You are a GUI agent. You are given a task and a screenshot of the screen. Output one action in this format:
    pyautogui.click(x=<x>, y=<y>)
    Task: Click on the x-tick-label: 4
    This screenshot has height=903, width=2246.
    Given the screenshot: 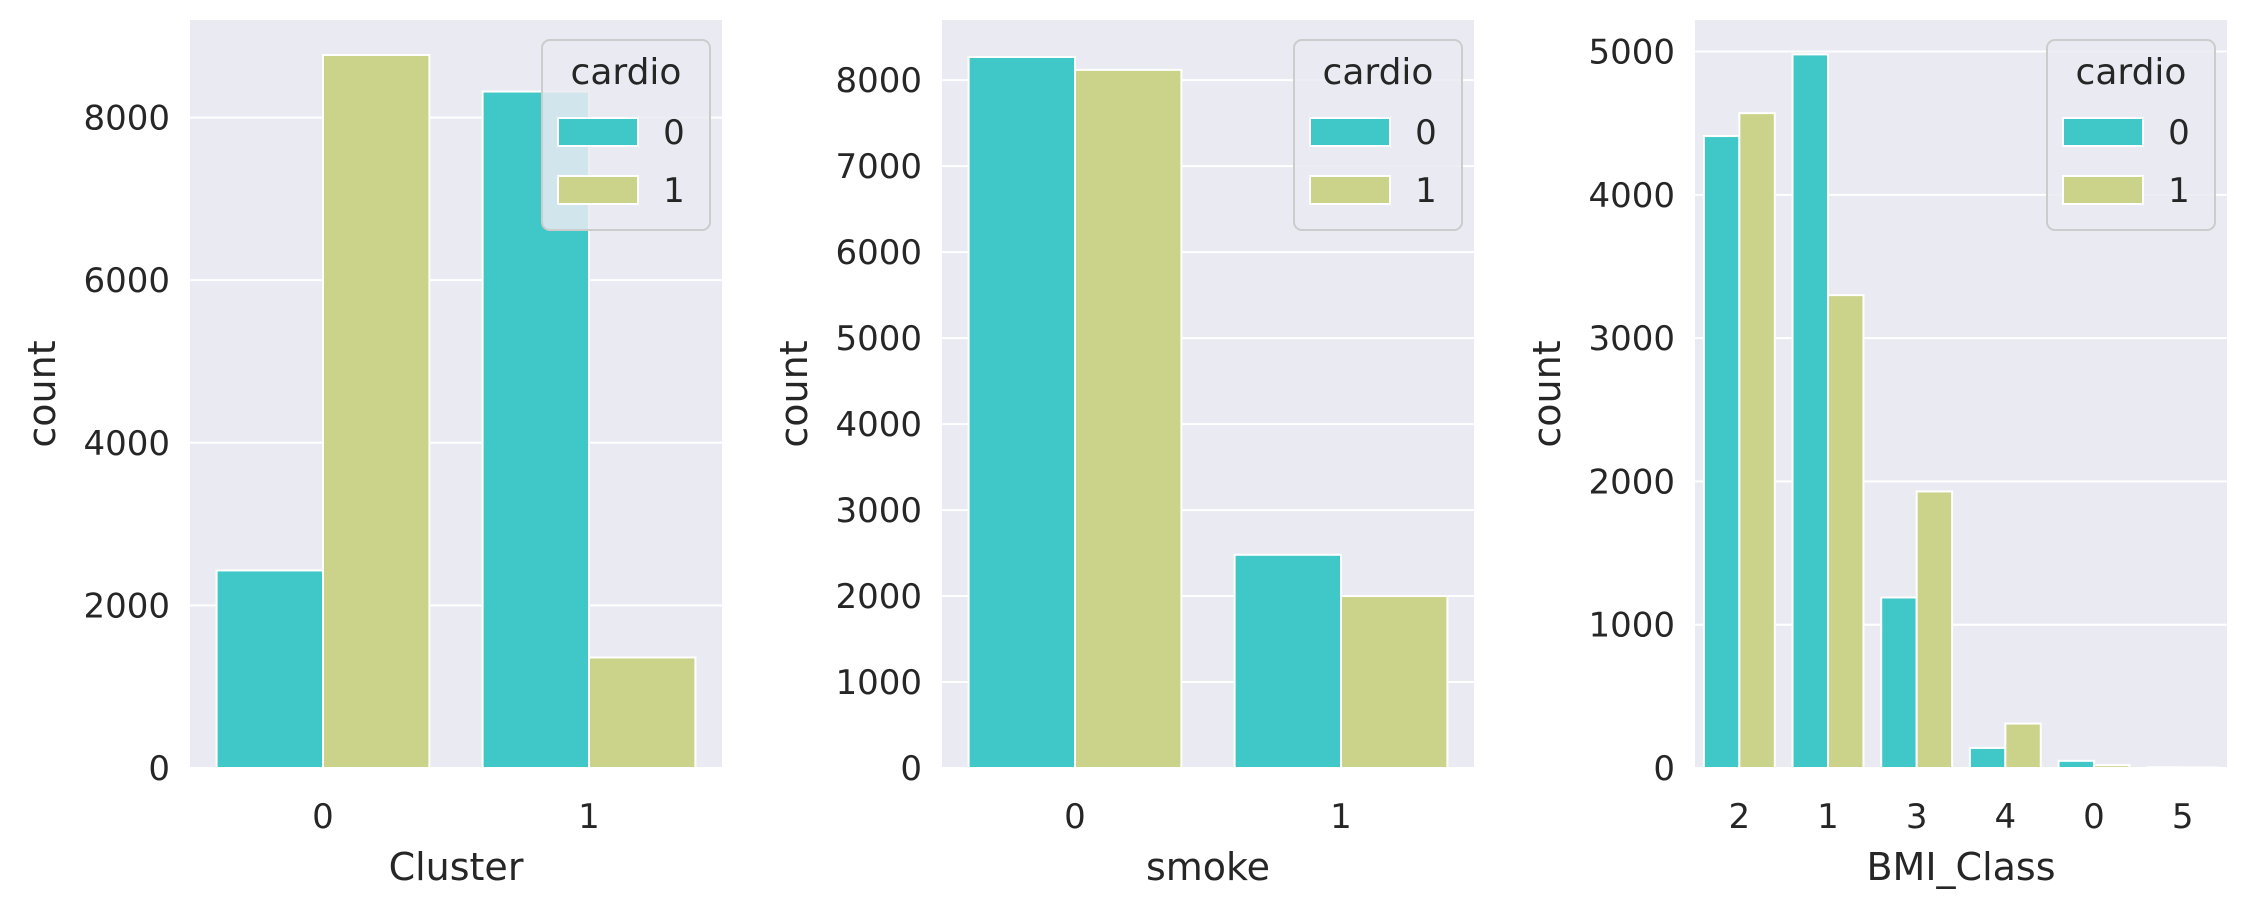 What is the action you would take?
    pyautogui.click(x=2006, y=817)
    